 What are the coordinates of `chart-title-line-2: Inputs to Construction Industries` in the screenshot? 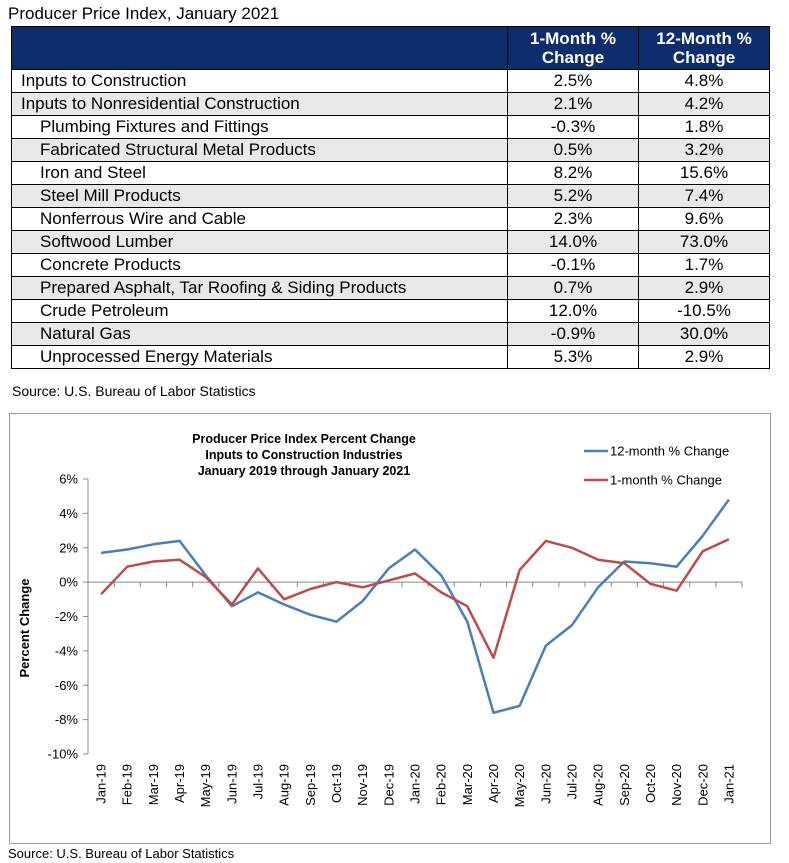 It's located at (303, 455).